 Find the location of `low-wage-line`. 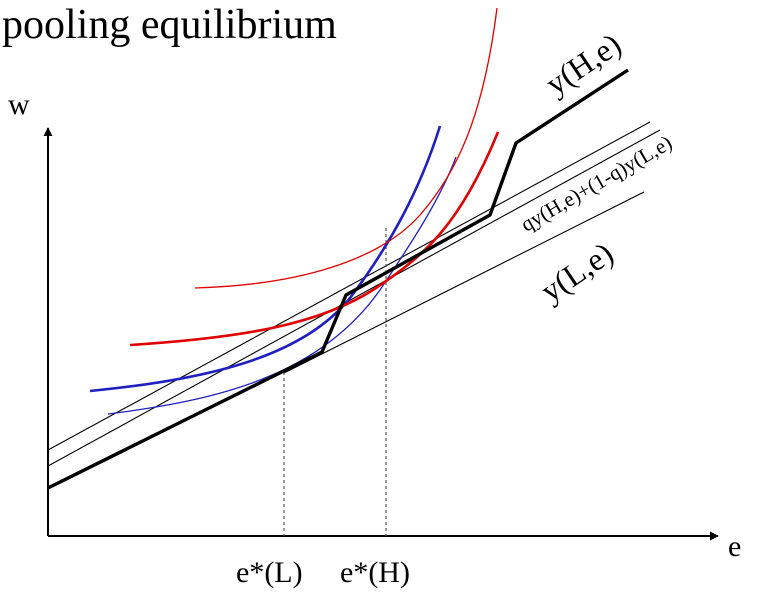

low-wage-line is located at coordinates (464, 282).